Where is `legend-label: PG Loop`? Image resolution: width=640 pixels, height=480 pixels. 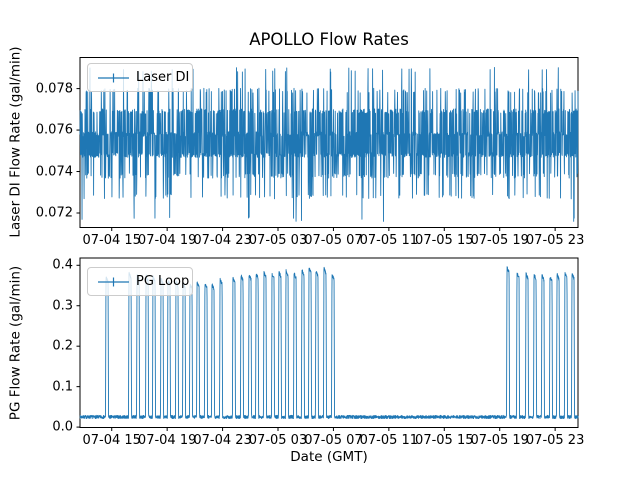
legend-label: PG Loop is located at coordinates (163, 281).